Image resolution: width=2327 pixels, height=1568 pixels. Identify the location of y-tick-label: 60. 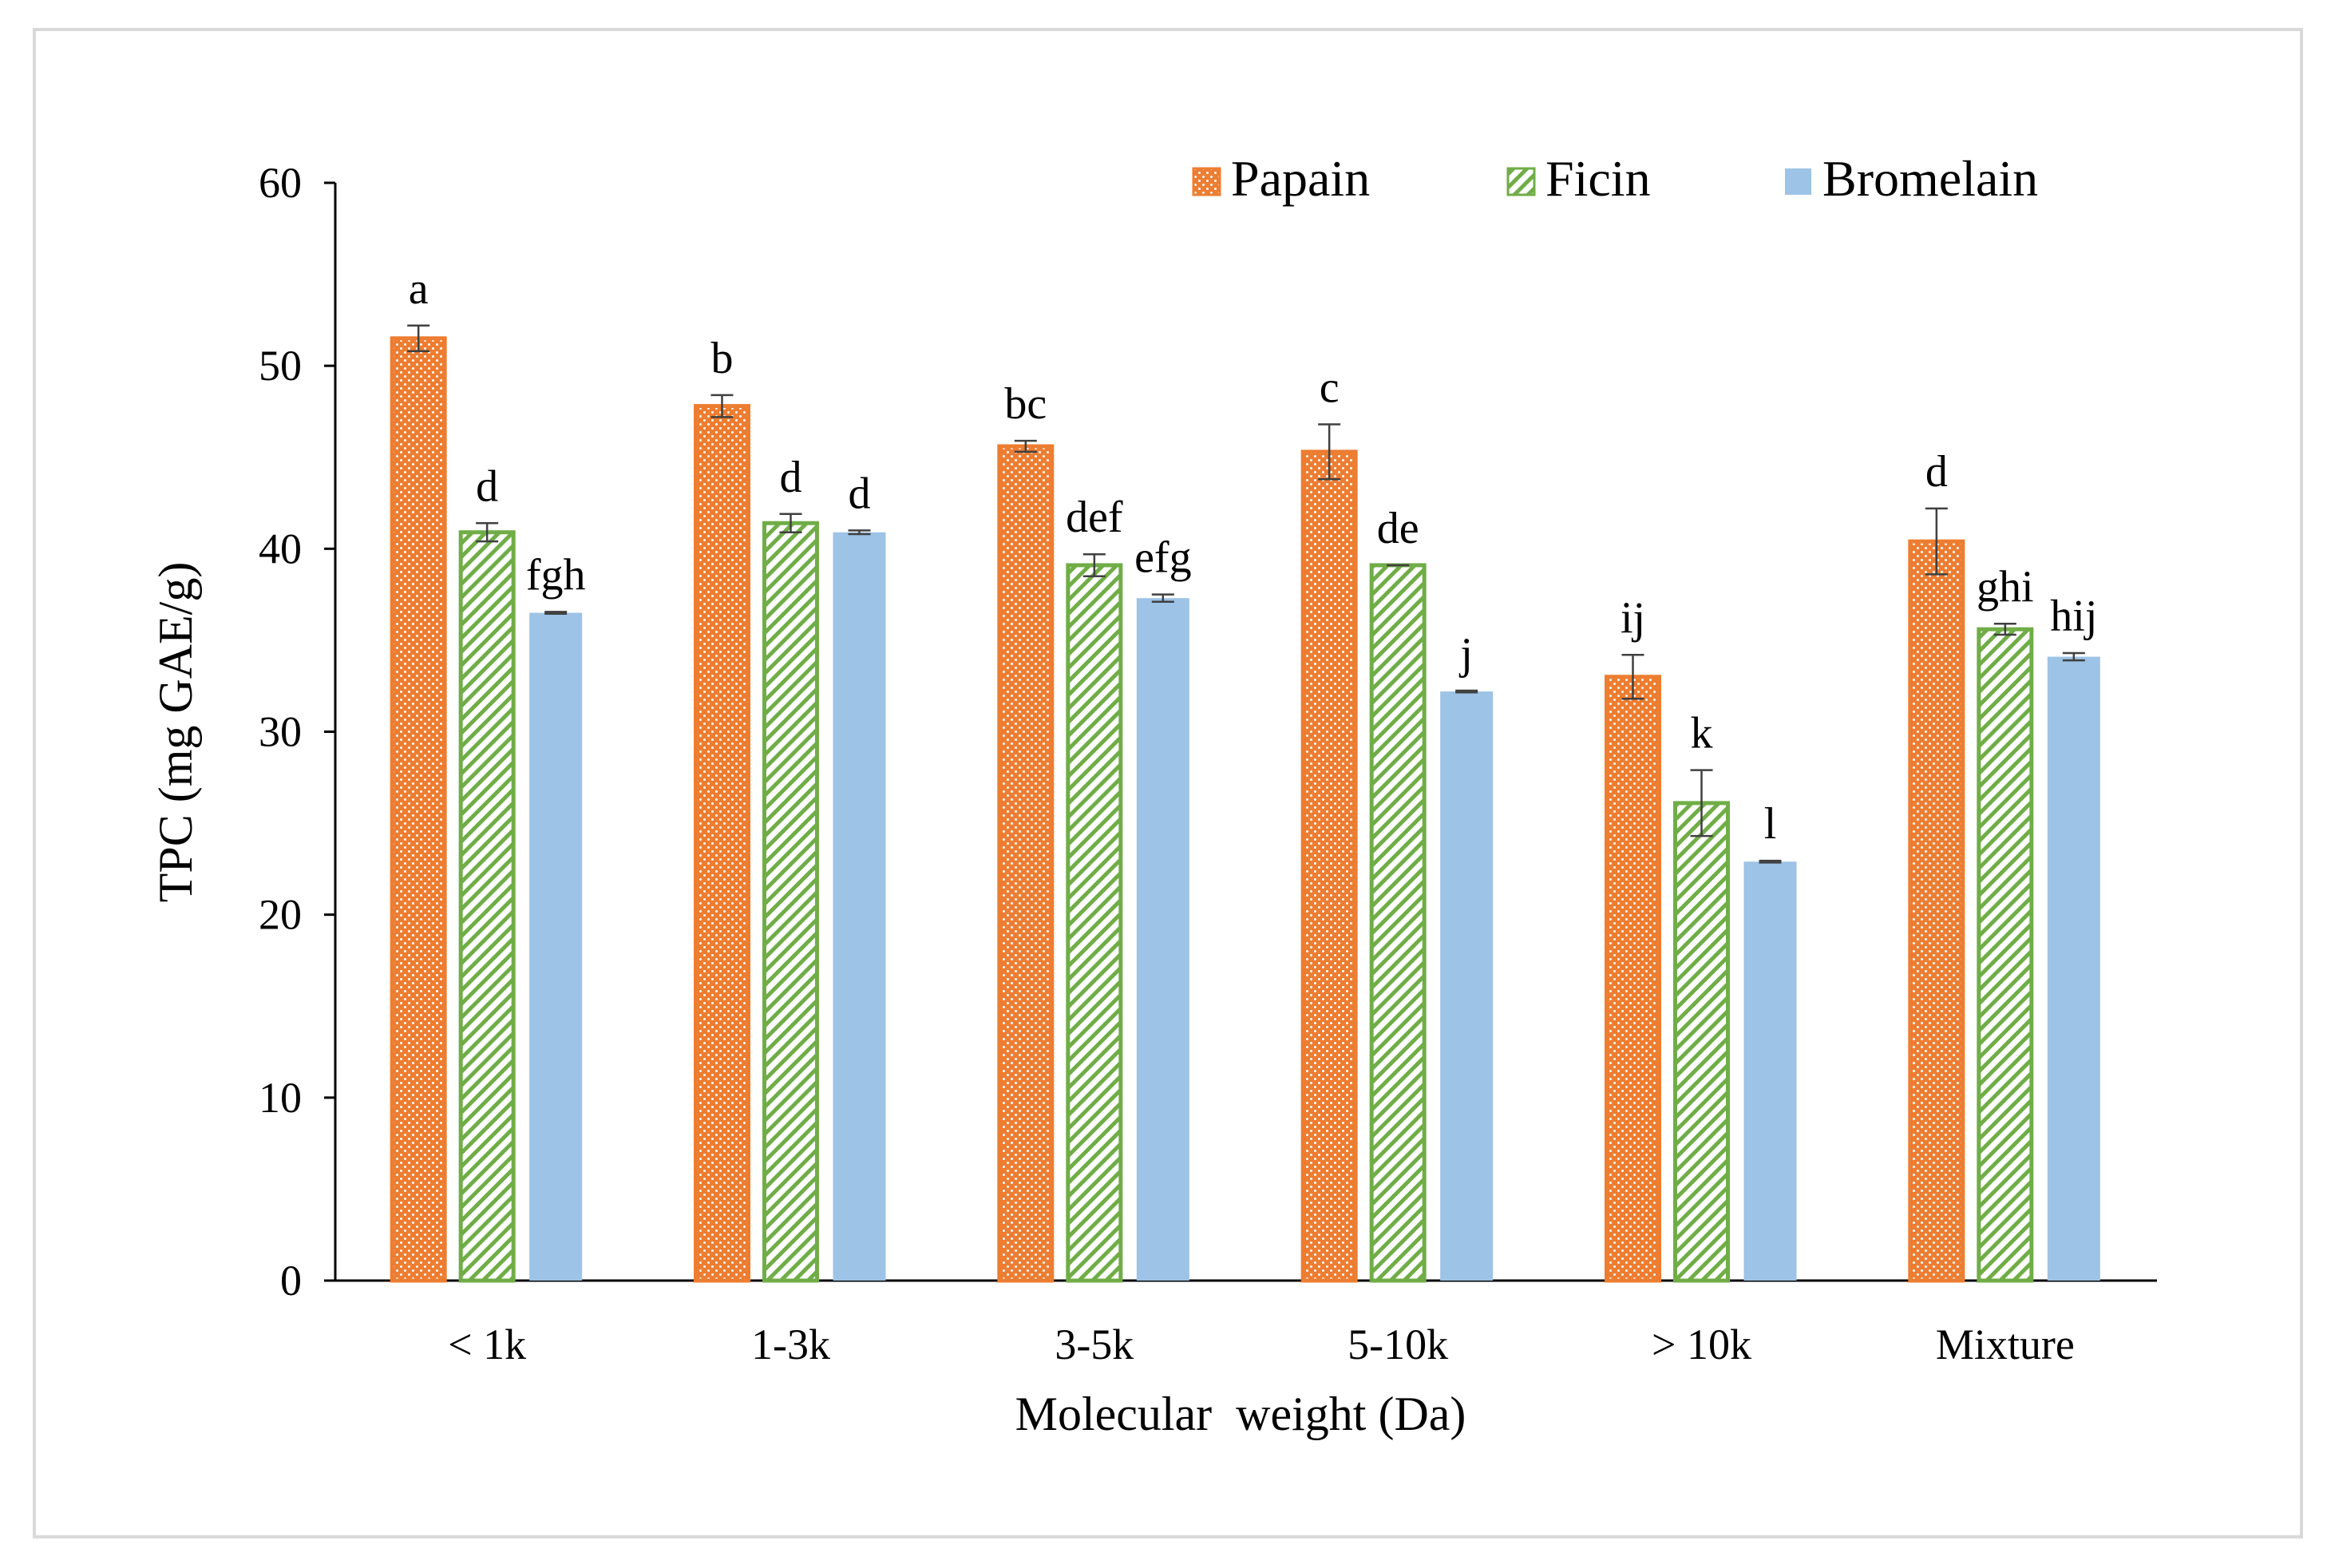
(280, 183).